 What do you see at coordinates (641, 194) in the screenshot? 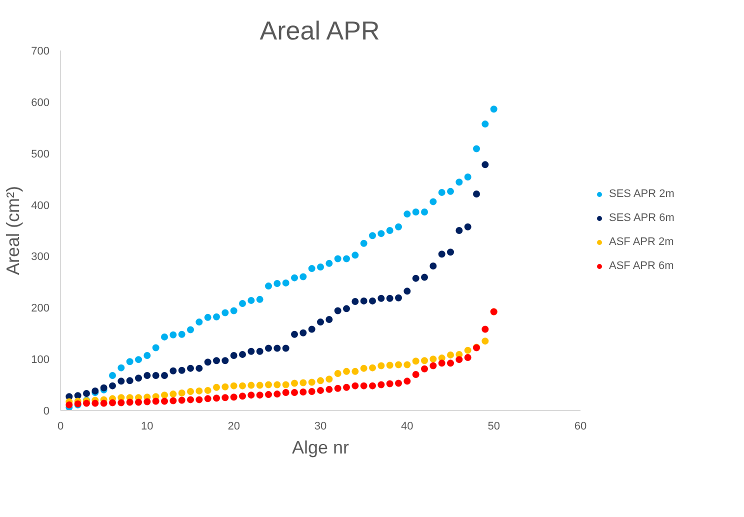
I see `legend-label: SES APR 2m` at bounding box center [641, 194].